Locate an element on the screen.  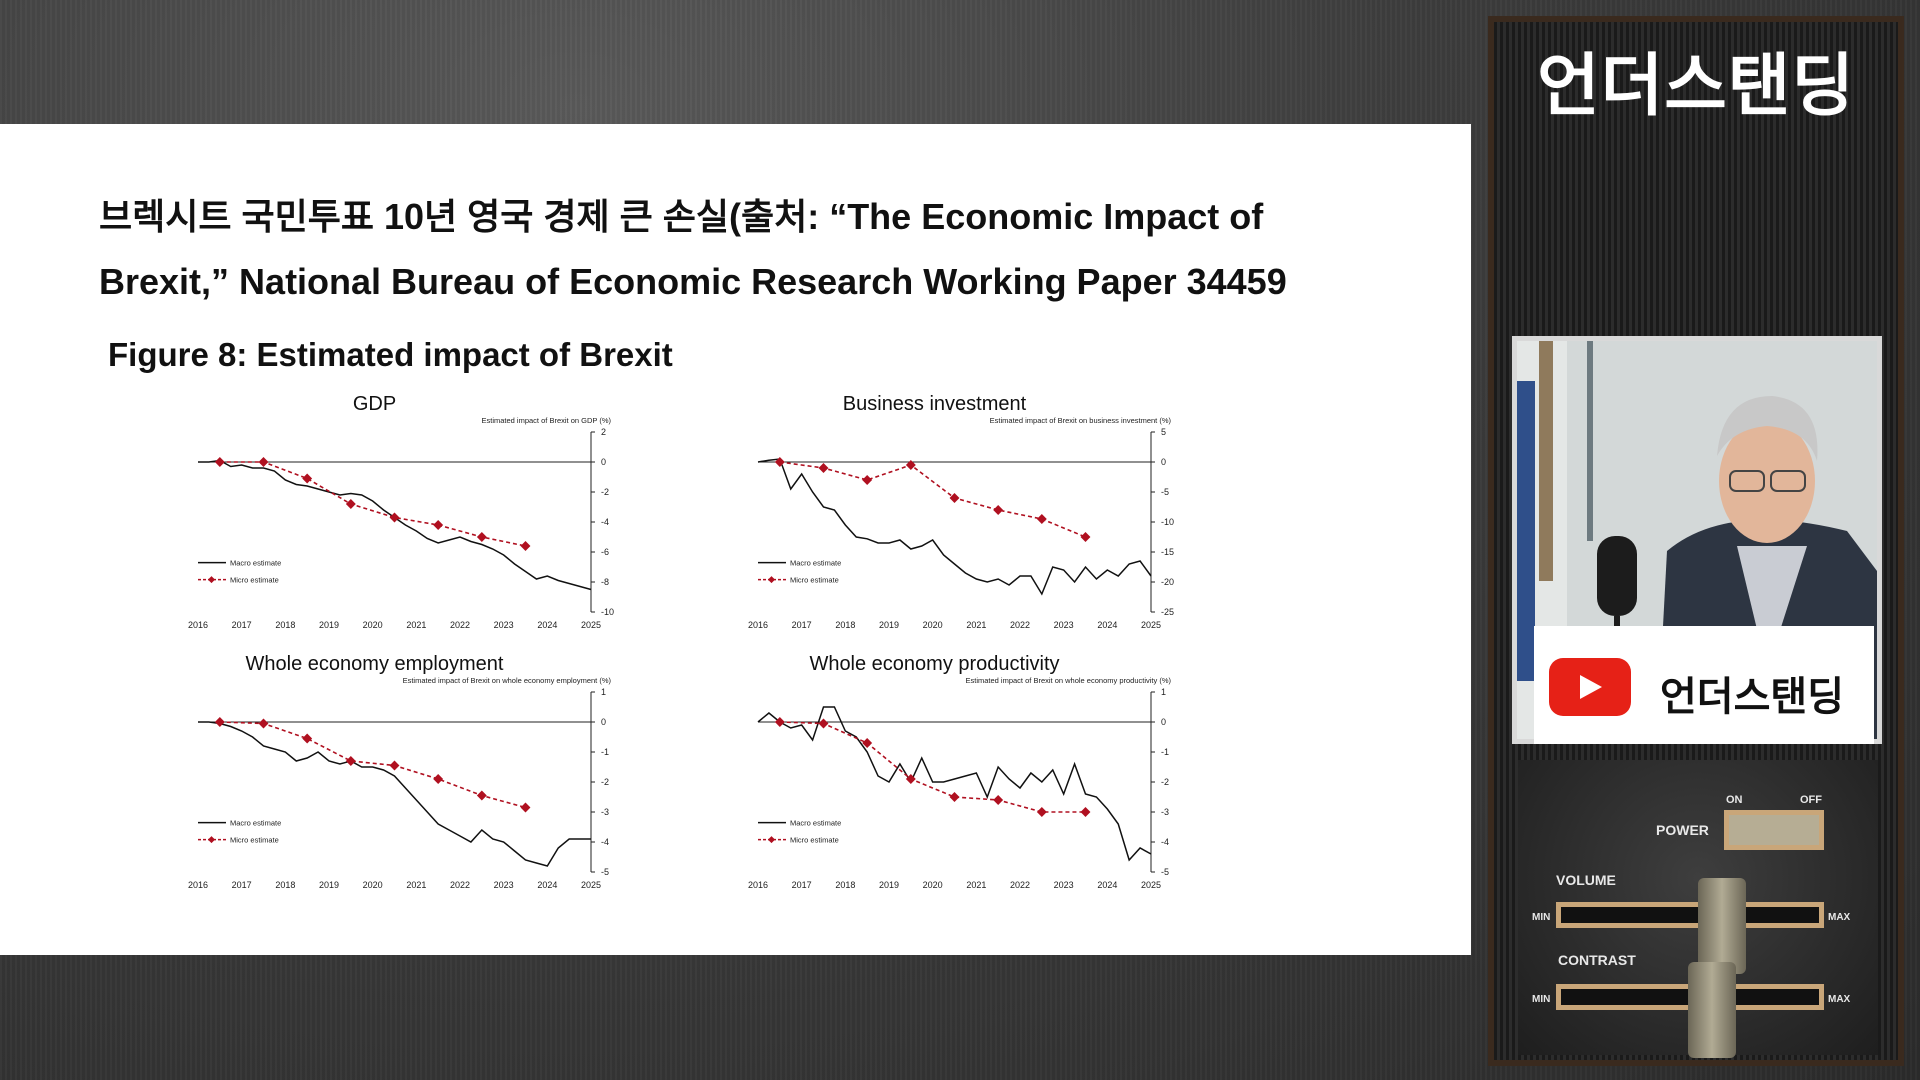
contrast-label: CONTRAST is located at coordinates (1597, 960).